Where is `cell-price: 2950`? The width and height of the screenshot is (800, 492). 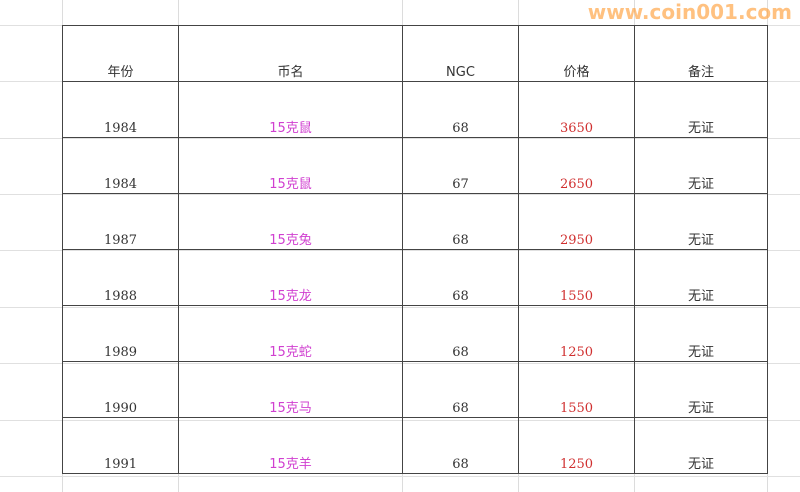 cell-price: 2950 is located at coordinates (576, 221).